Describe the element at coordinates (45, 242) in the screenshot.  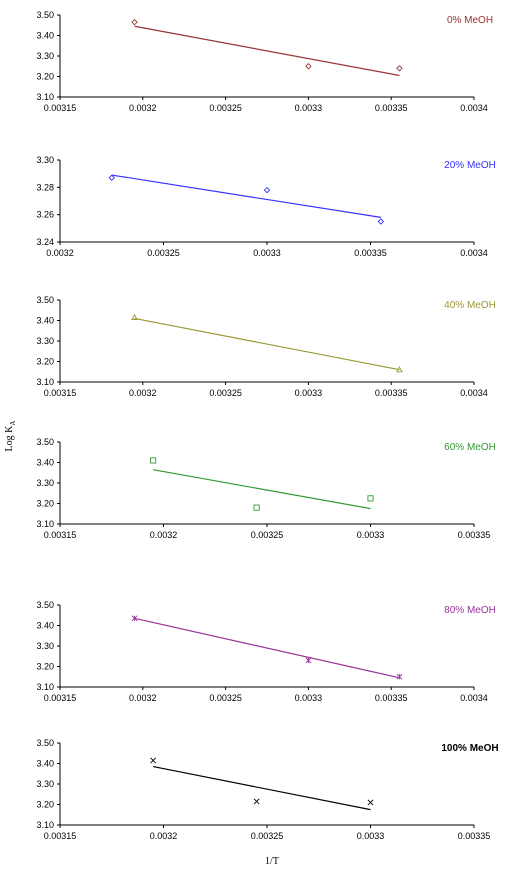
I see `y-tick-label: 3.24` at that location.